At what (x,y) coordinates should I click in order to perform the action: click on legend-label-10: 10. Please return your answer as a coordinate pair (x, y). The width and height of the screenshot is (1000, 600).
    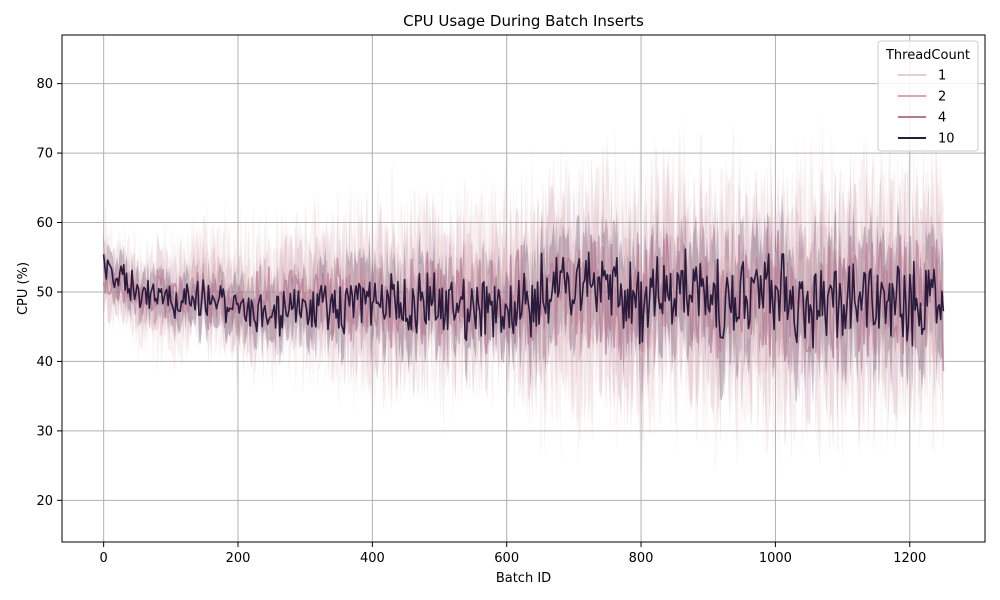
    Looking at the image, I should click on (946, 139).